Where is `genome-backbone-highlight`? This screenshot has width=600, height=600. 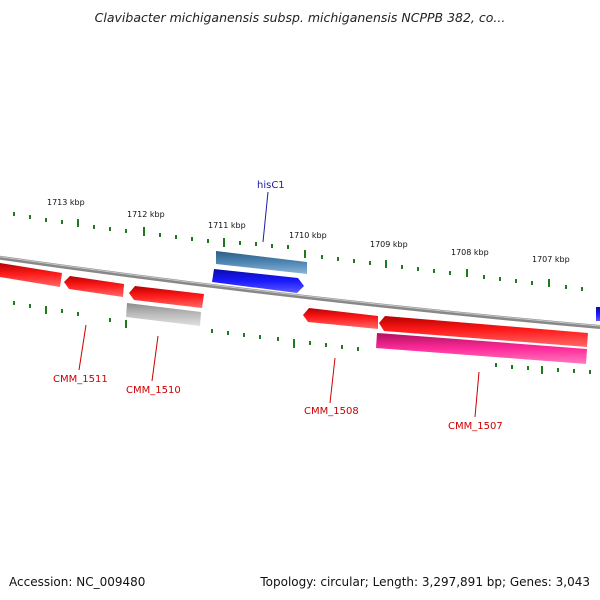
genome-backbone-highlight is located at coordinates (300, 291).